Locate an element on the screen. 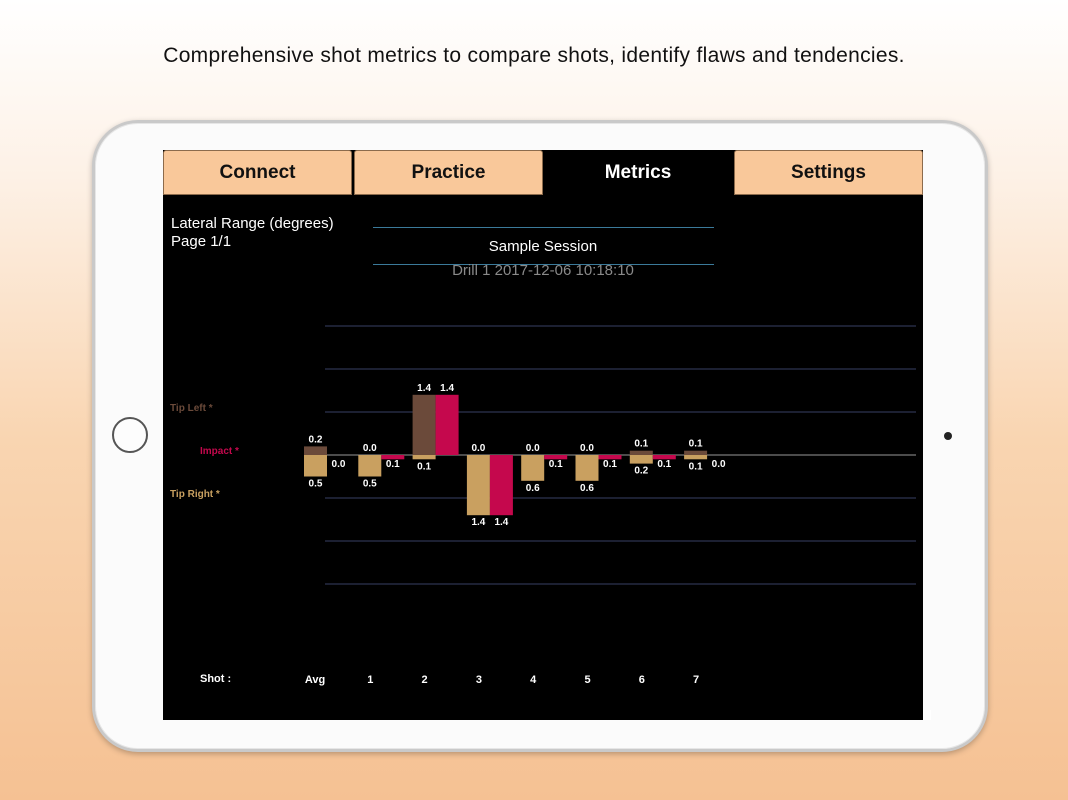 This screenshot has height=800, width=1068. x-tick-label: 2 is located at coordinates (425, 680).